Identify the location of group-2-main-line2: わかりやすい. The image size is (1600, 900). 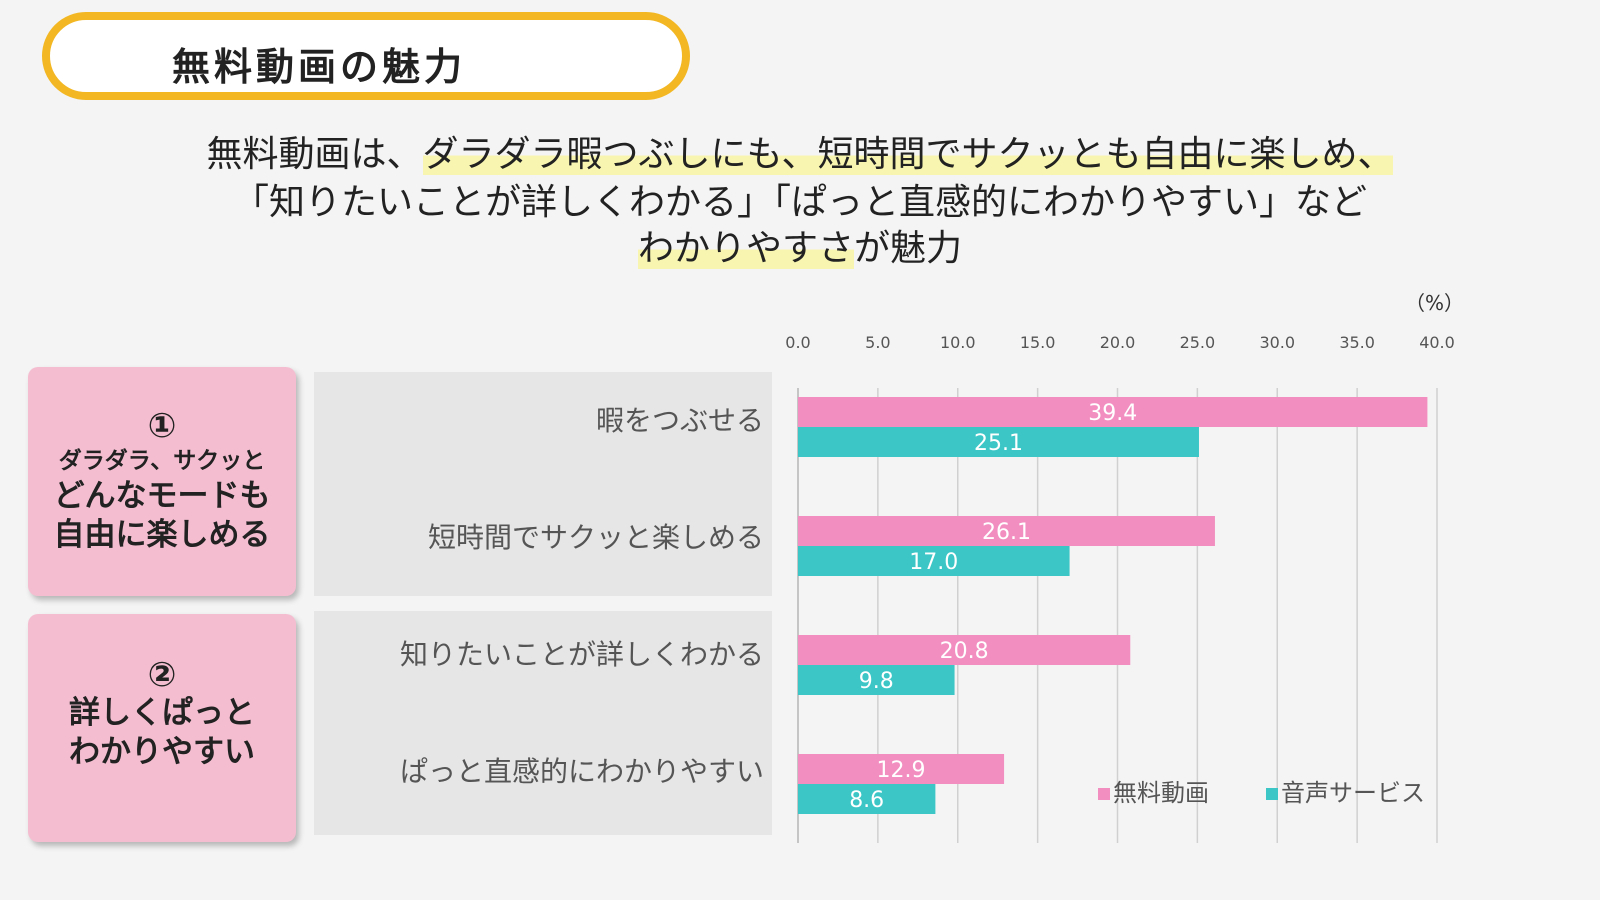
(162, 752).